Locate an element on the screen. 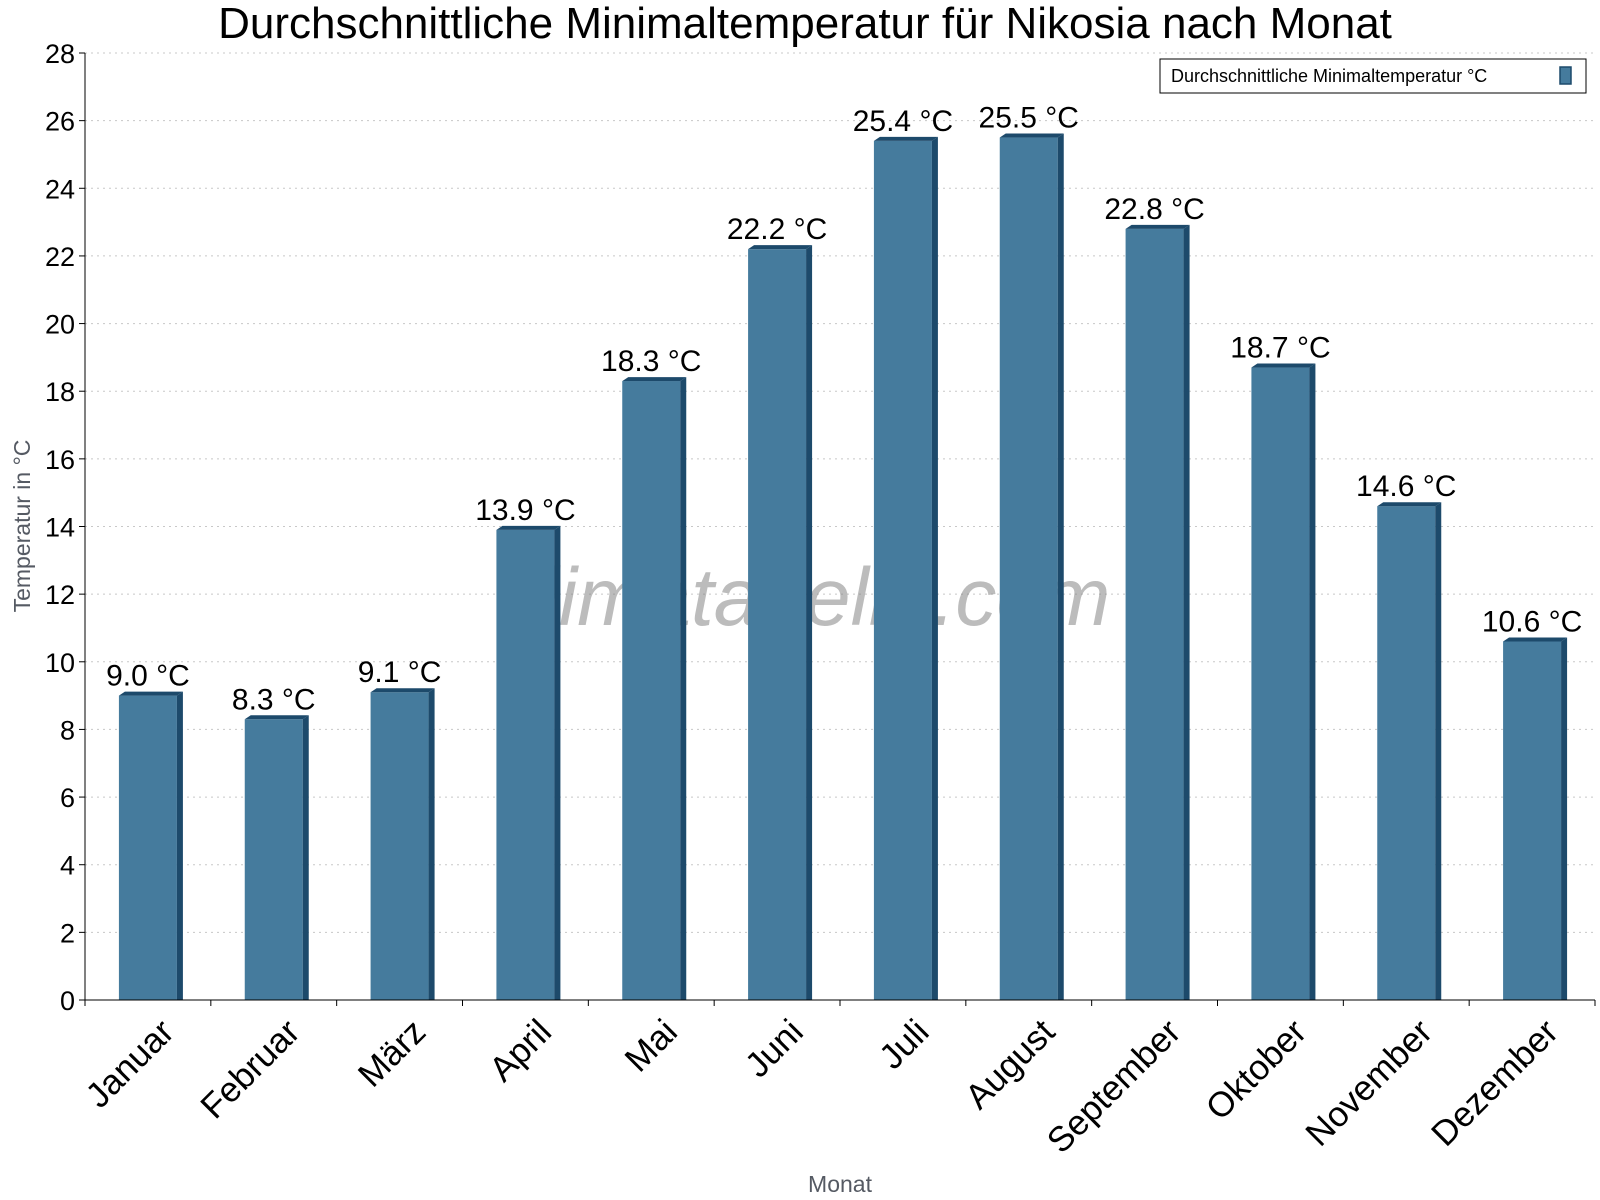 The height and width of the screenshot is (1200, 1600). value-label: 25.4 °C is located at coordinates (903, 121).